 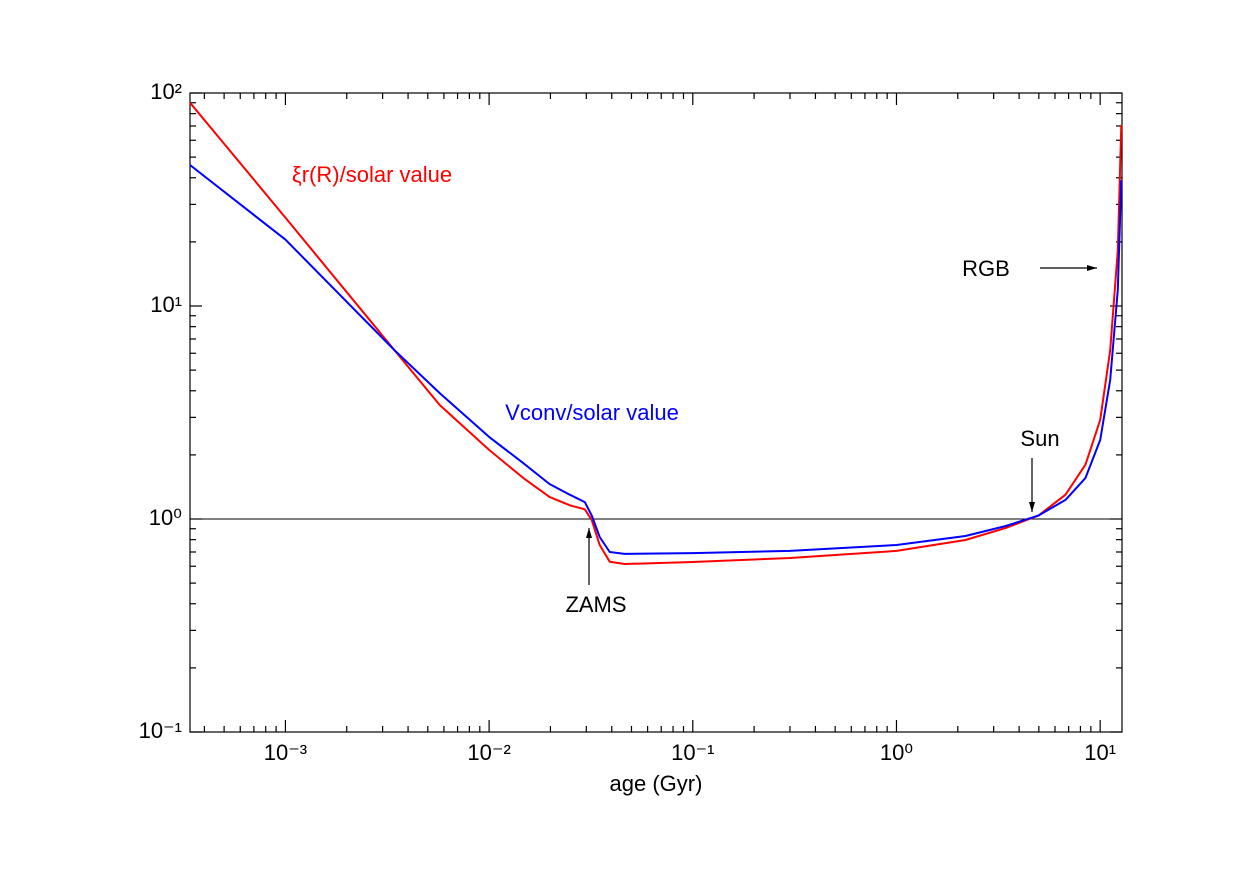 What do you see at coordinates (692, 752) in the screenshot?
I see `x-tick-label: 10⁻¹` at bounding box center [692, 752].